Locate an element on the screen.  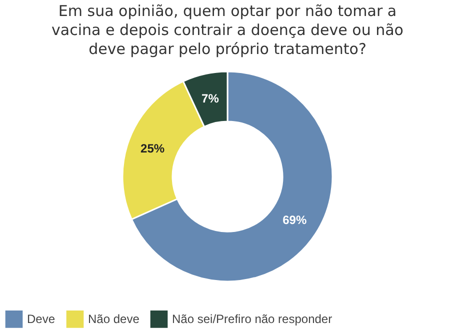
data-label: 69% is located at coordinates (294, 220).